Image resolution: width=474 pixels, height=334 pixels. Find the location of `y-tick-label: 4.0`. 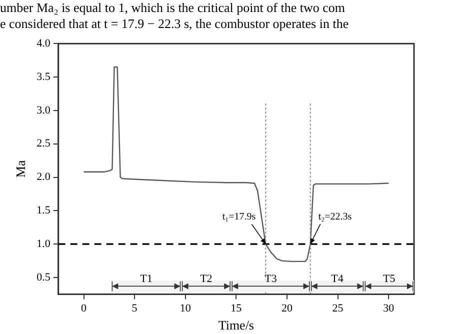

y-tick-label: 4.0 is located at coordinates (43, 43).